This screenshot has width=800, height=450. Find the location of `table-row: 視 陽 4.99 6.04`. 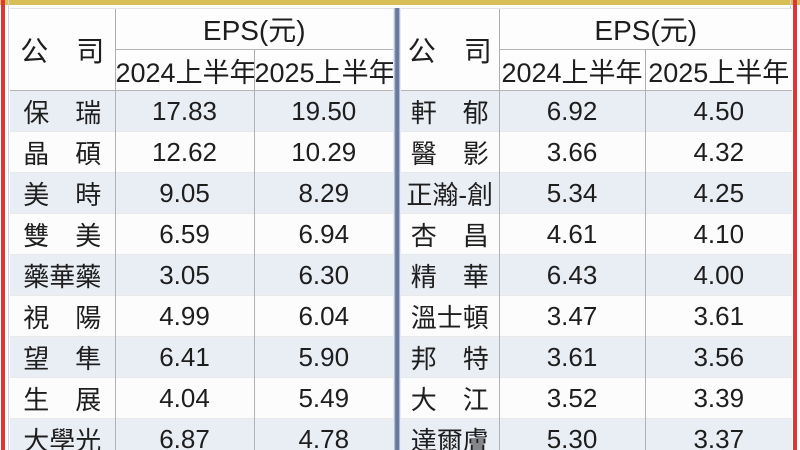

table-row: 視 陽 4.99 6.04 is located at coordinates (201, 316).